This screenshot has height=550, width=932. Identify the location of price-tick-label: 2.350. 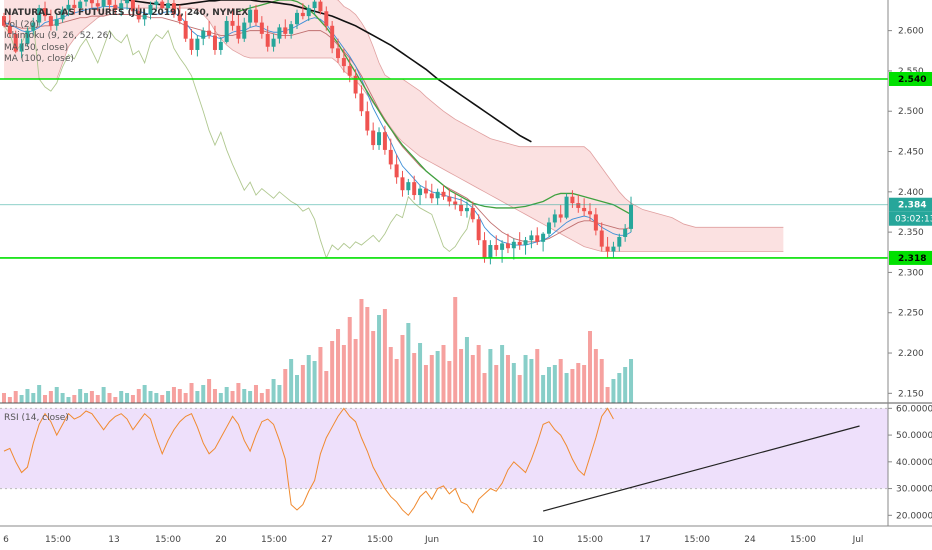
(911, 233).